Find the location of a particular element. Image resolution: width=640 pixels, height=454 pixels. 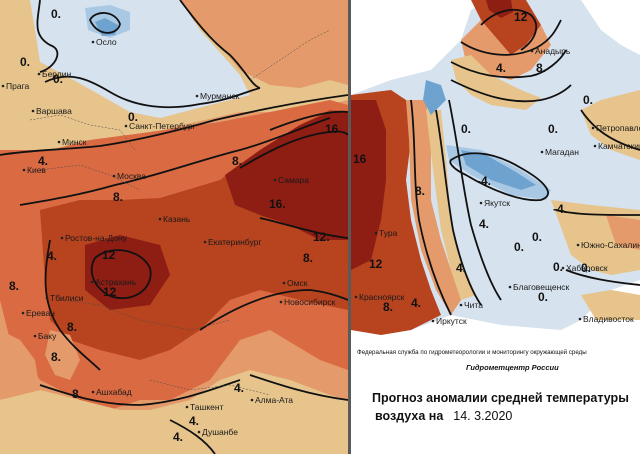

band-4-8-chukotka is located at coordinates (506, 50).